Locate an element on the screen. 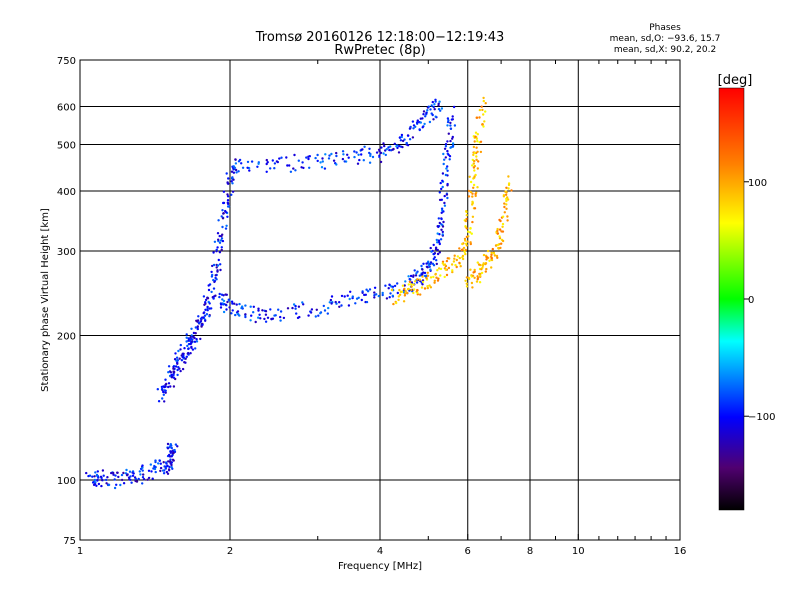  x-tick-label: 16 is located at coordinates (680, 551).